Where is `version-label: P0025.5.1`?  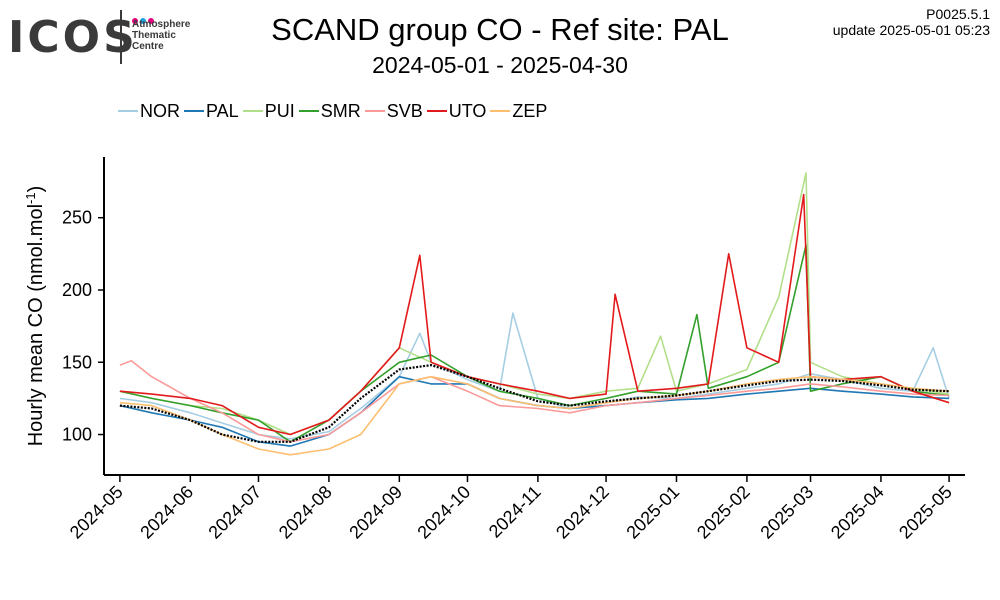 version-label: P0025.5.1 is located at coordinates (958, 14).